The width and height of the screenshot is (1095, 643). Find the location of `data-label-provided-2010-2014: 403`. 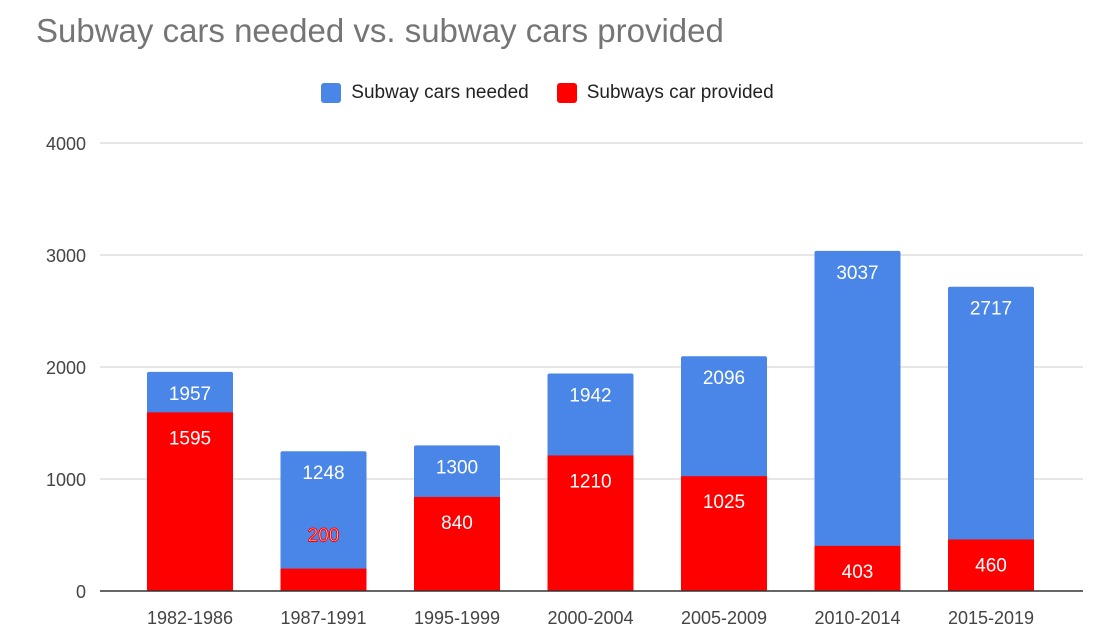

data-label-provided-2010-2014: 403 is located at coordinates (858, 572).